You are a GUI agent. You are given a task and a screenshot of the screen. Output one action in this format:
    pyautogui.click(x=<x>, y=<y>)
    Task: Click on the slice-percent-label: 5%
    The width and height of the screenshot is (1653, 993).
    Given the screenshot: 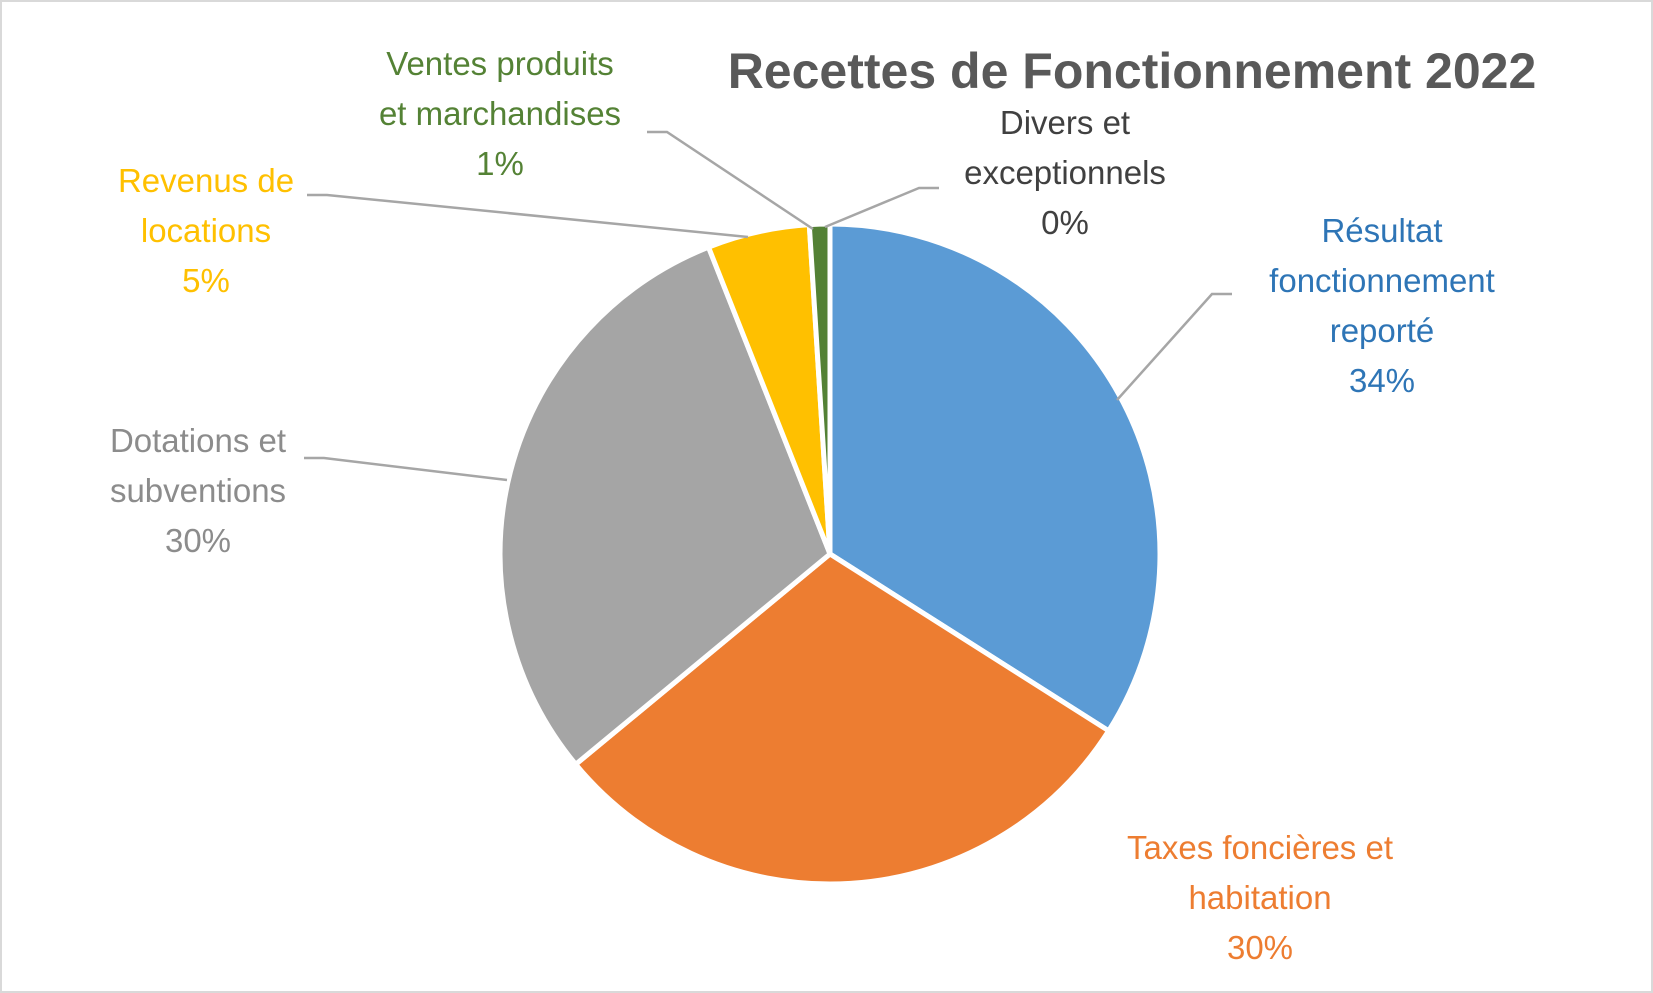 What is the action you would take?
    pyautogui.click(x=206, y=280)
    